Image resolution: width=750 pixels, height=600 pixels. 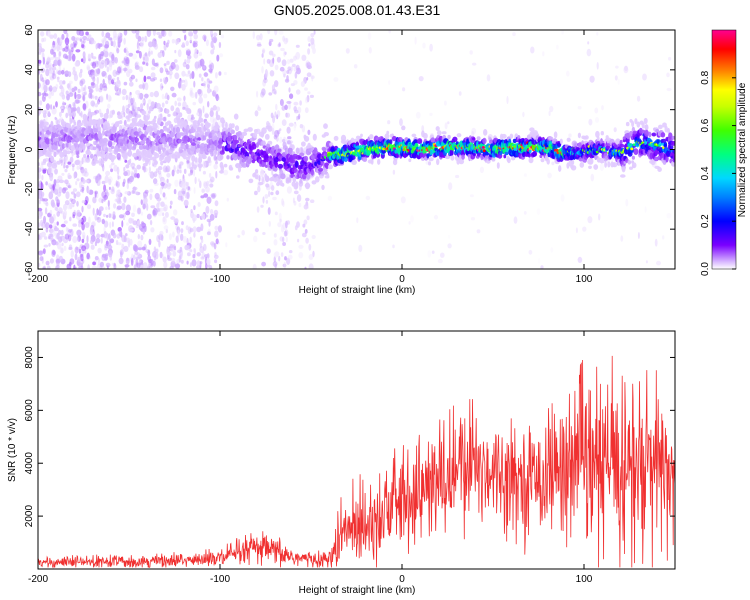 What do you see at coordinates (12, 150) in the screenshot?
I see `spectrogram-y-axis-label: Frequency (Hz)` at bounding box center [12, 150].